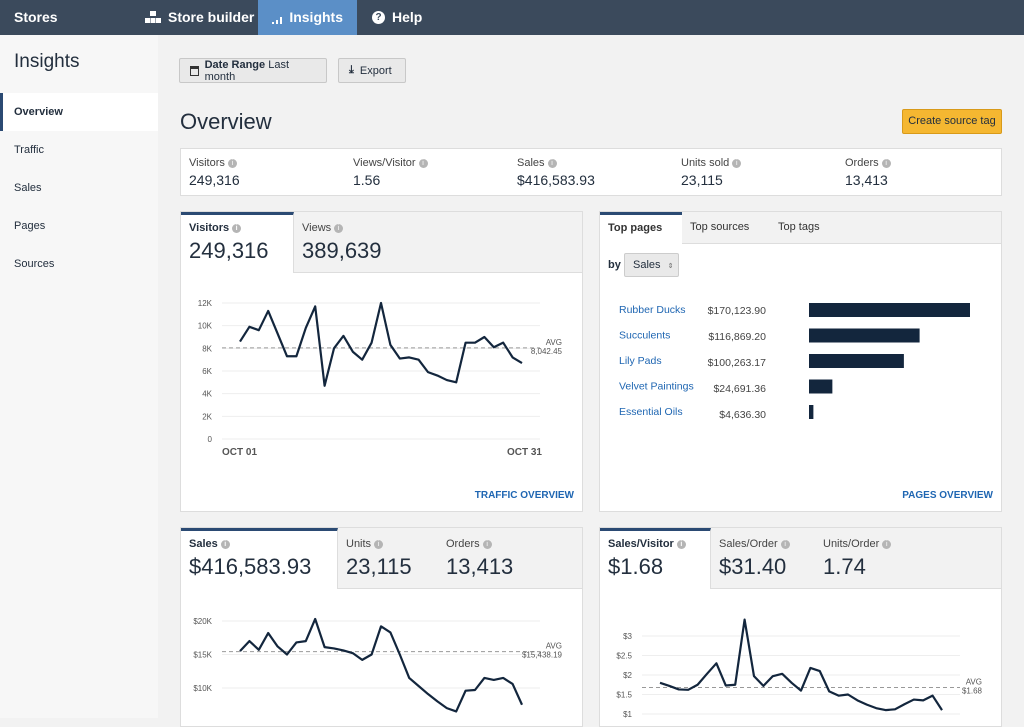  I want to click on export-button: ⤓ Export, so click(372, 70).